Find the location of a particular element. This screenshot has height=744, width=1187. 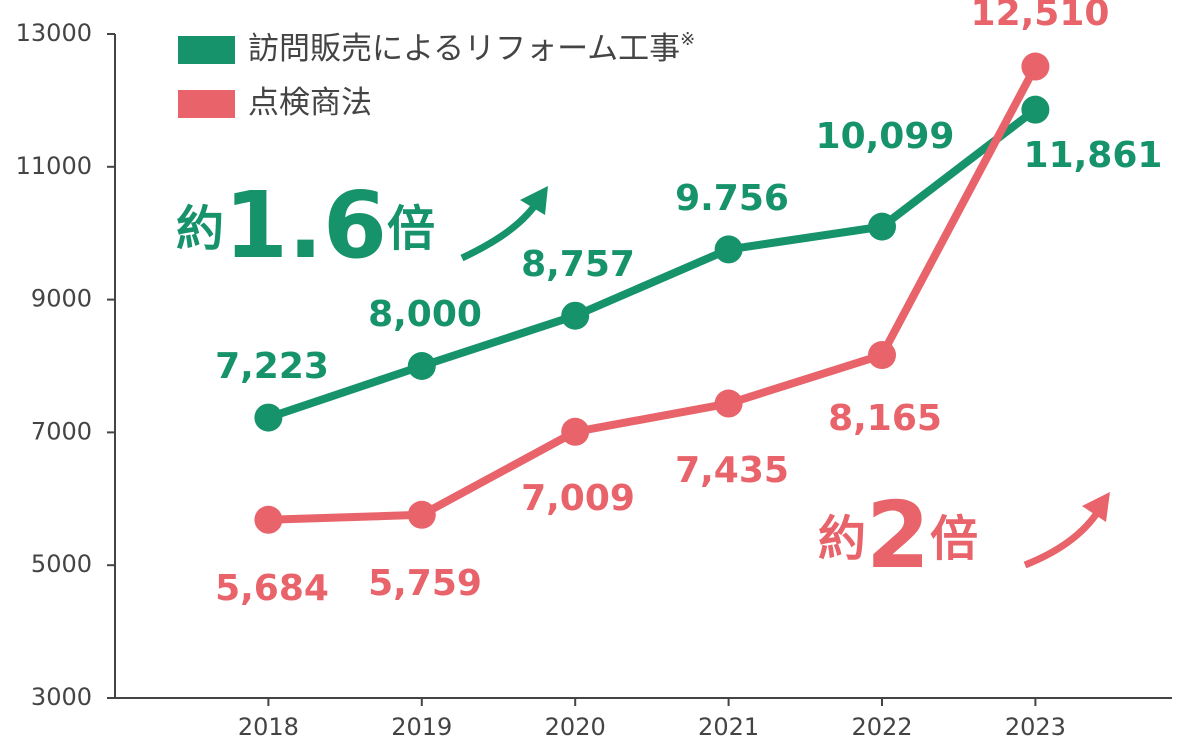

data-label: 5,684 is located at coordinates (272, 588).